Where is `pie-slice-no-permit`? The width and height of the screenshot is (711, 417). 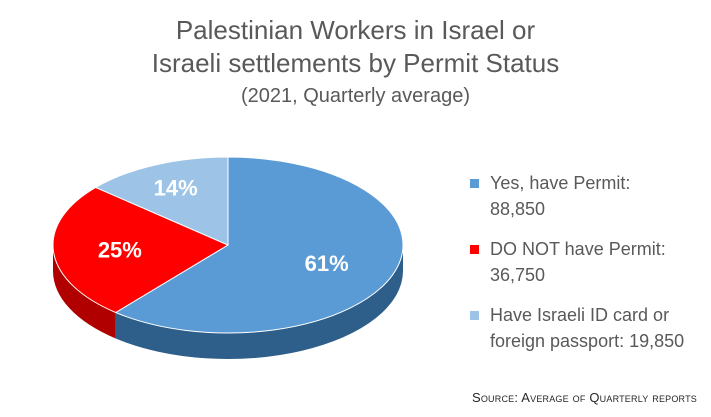 pie-slice-no-permit is located at coordinates (141, 250).